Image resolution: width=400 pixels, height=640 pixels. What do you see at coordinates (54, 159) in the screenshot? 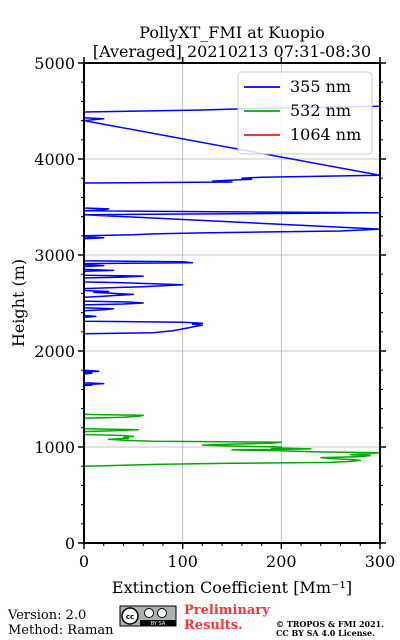
I see `y-tick-label: 4000` at bounding box center [54, 159].